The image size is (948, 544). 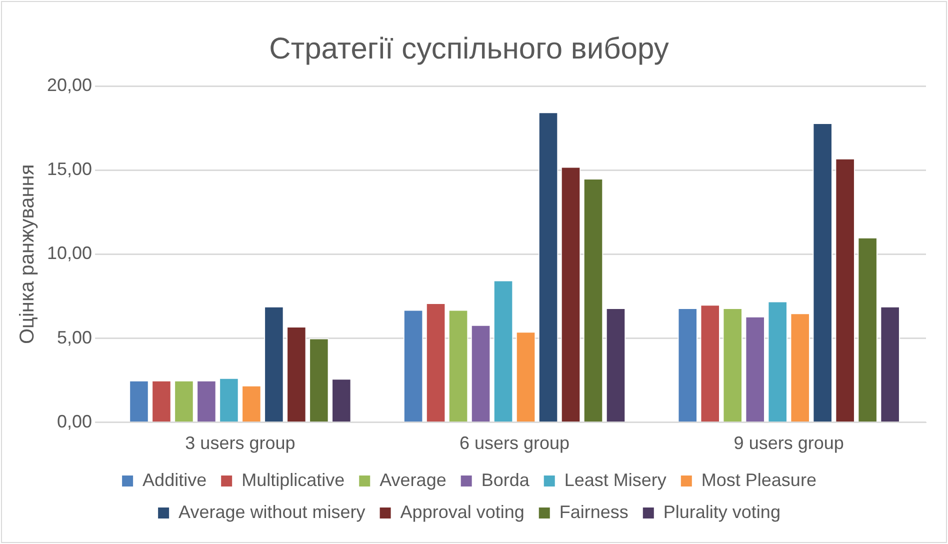 I want to click on legend-label: Approval voting, so click(x=462, y=512).